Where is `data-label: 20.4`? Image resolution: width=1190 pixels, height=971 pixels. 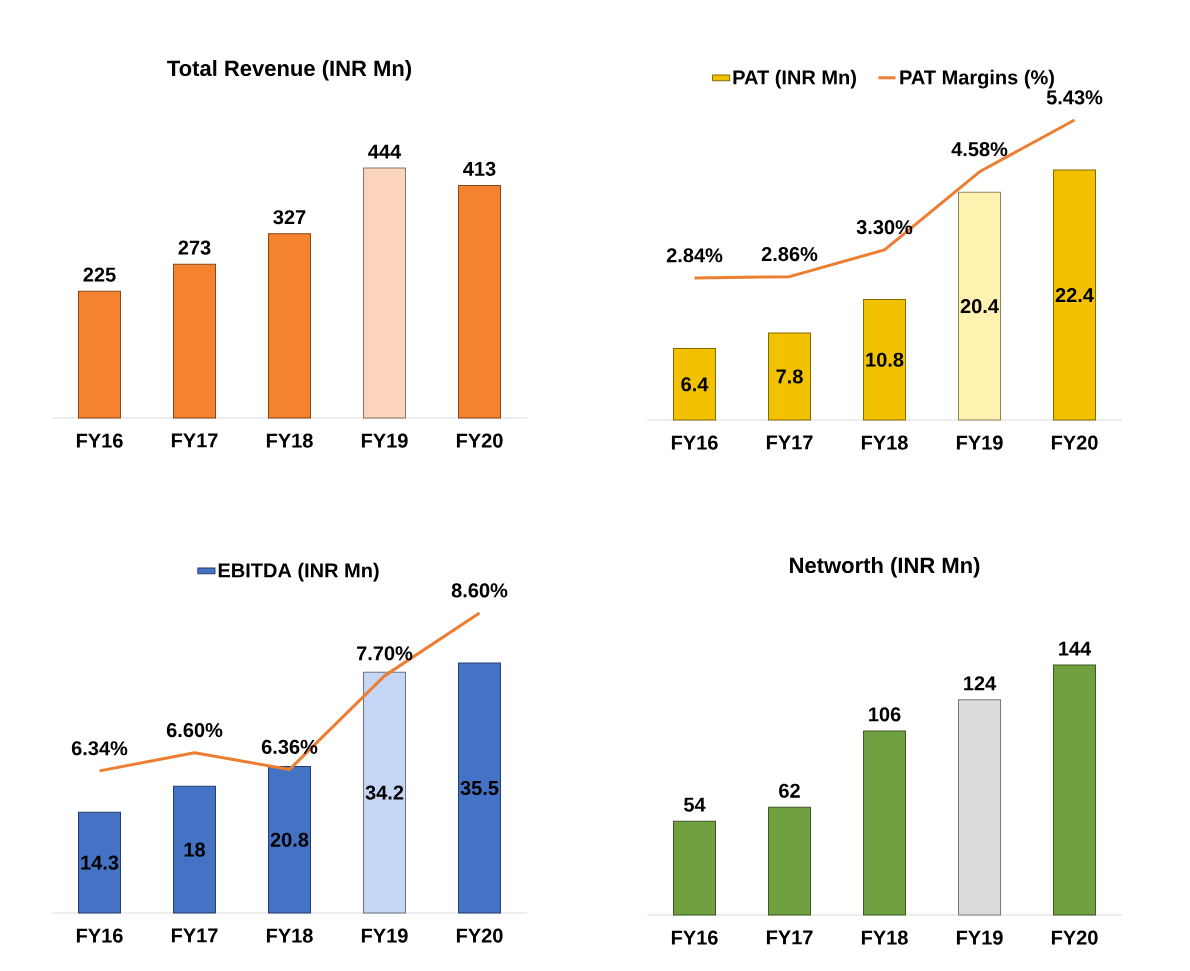
data-label: 20.4 is located at coordinates (979, 306).